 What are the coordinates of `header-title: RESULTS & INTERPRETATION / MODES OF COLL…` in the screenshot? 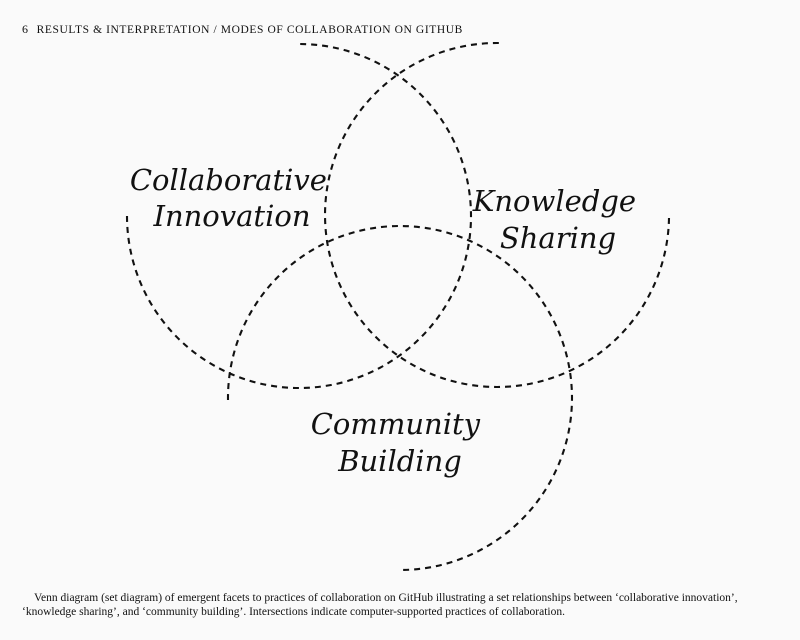 It's located at (249, 30).